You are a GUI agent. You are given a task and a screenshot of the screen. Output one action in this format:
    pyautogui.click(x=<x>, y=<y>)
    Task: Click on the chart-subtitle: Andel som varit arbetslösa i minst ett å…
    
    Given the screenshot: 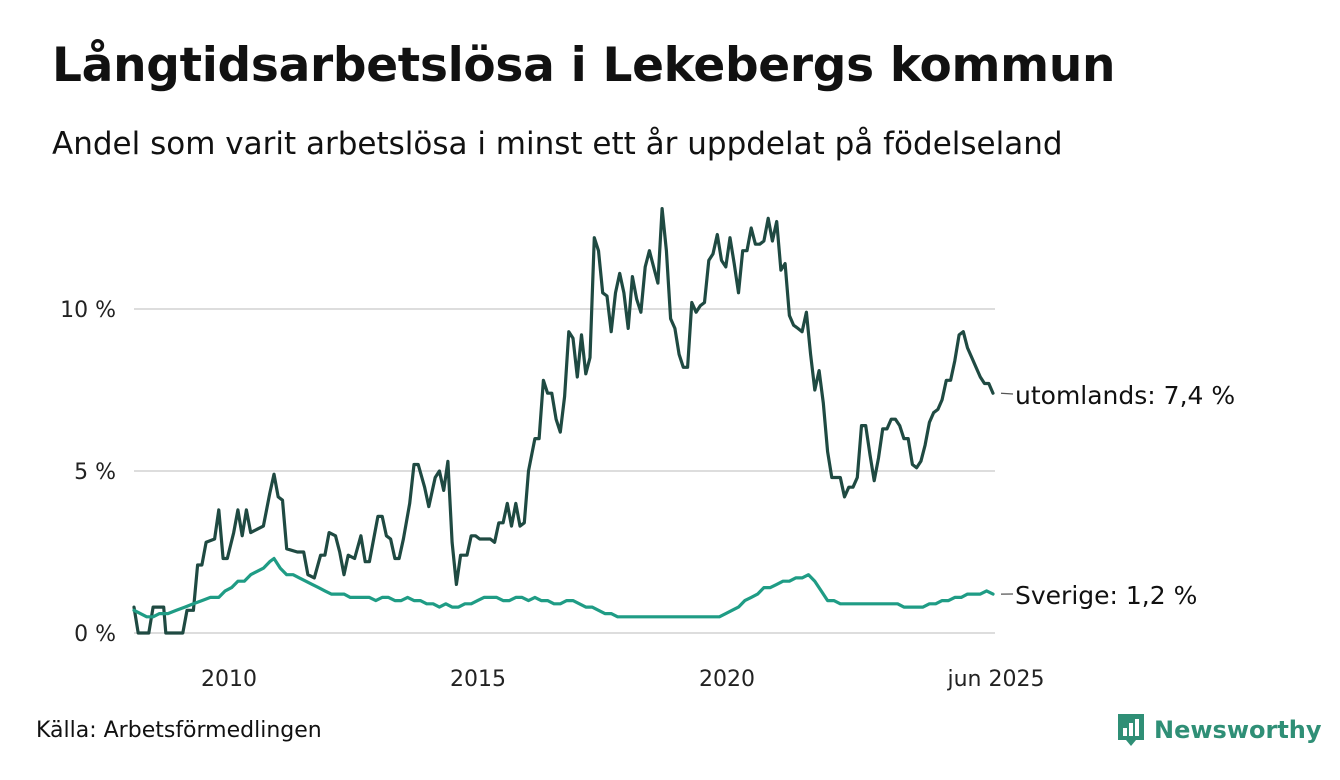 What is the action you would take?
    pyautogui.click(x=557, y=144)
    